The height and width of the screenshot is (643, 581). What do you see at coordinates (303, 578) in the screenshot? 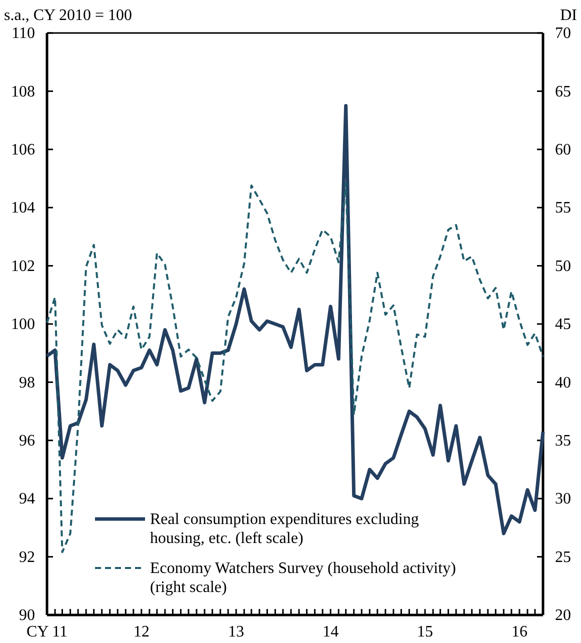
I see `legend-label: Economy Watchers Survey (household activity) (right scale)` at bounding box center [303, 578].